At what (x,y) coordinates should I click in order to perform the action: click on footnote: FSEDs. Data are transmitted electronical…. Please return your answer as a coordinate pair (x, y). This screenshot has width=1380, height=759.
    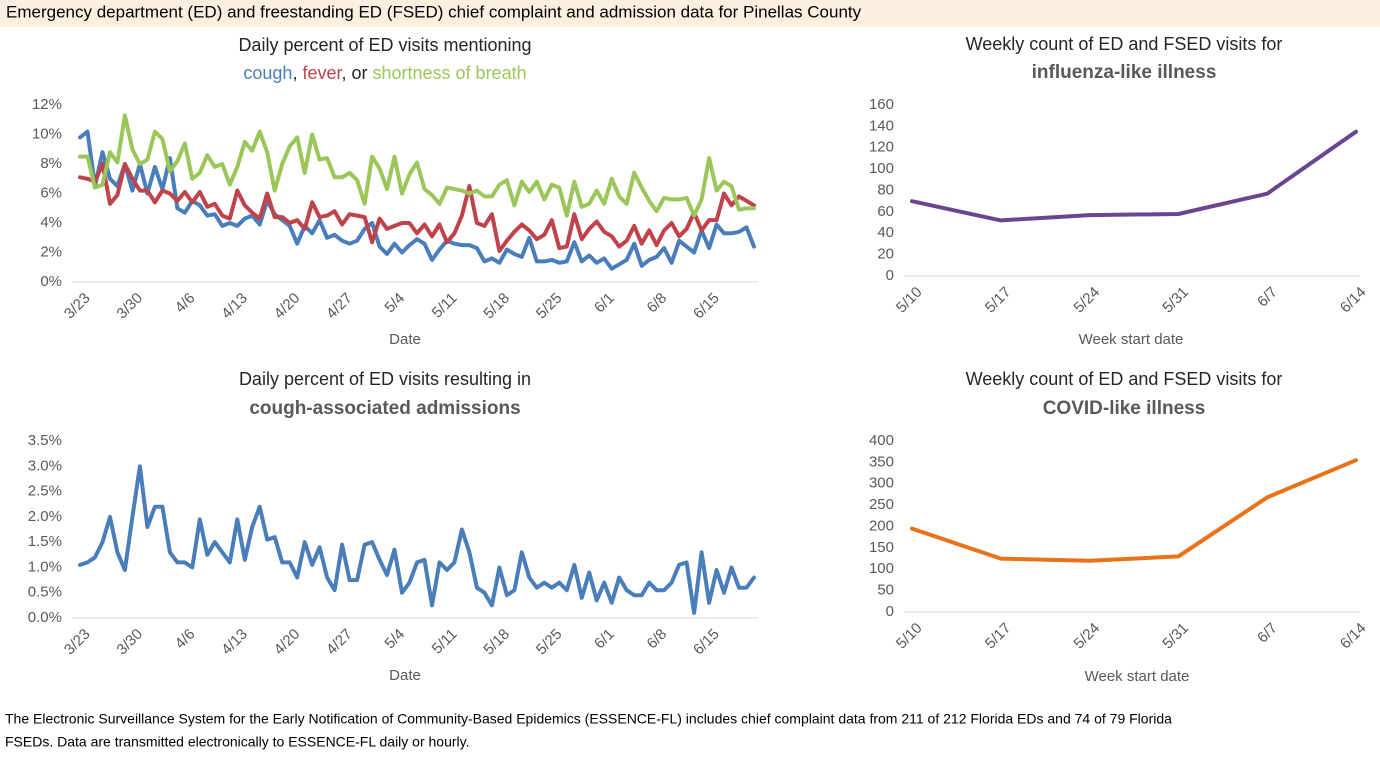
    Looking at the image, I should click on (237, 742).